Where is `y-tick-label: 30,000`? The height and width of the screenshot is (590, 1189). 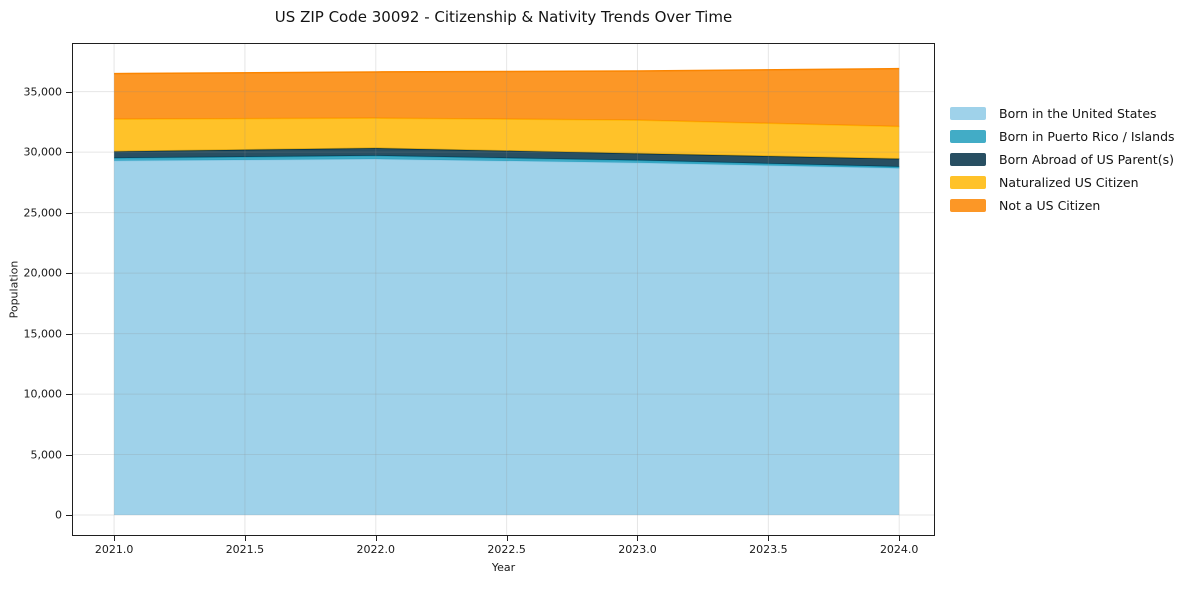 y-tick-label: 30,000 is located at coordinates (43, 152).